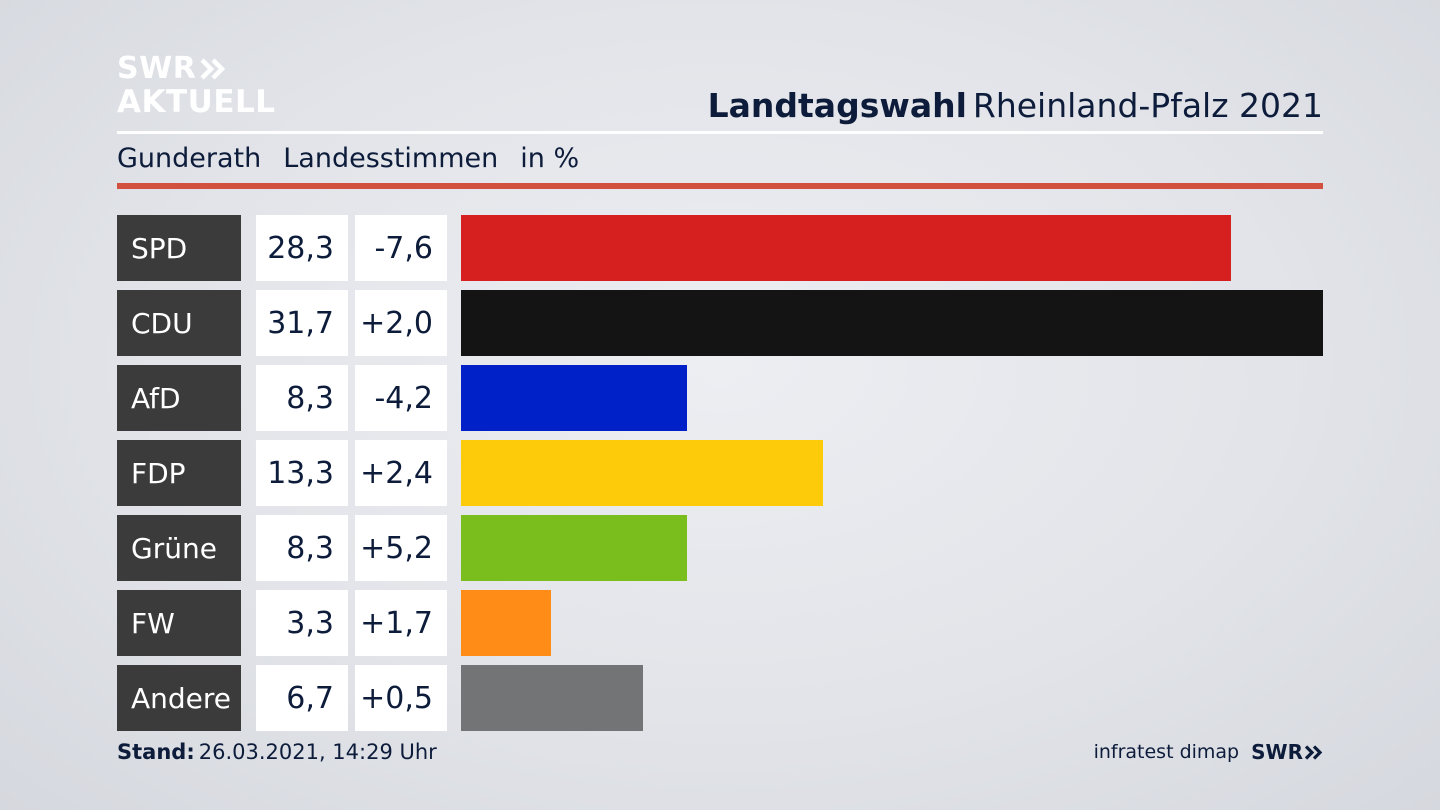 The image size is (1440, 810). Describe the element at coordinates (574, 398) in the screenshot. I see `bar-afd` at that location.